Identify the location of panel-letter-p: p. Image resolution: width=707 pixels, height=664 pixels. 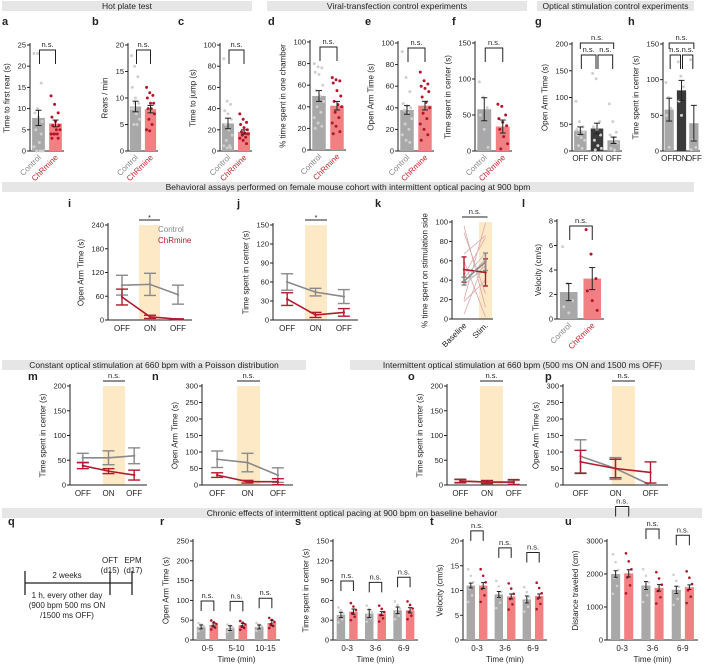
(548, 377).